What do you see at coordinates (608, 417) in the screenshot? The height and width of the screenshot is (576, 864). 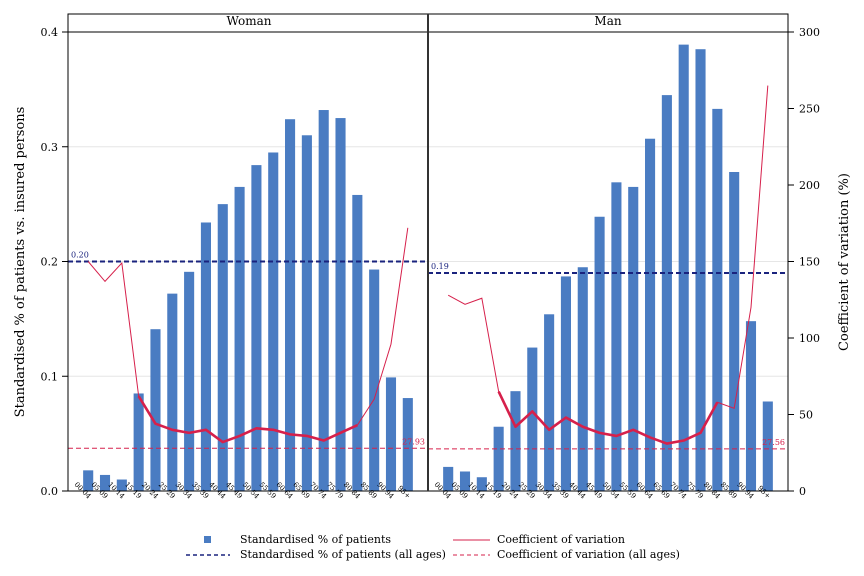 I see `cv-line-bold-man` at bounding box center [608, 417].